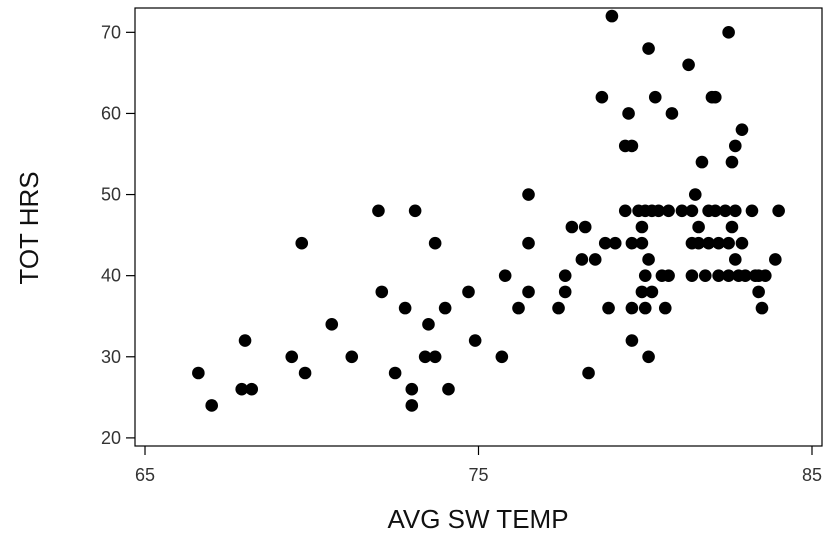  I want to click on x-tick-label: 85, so click(812, 475).